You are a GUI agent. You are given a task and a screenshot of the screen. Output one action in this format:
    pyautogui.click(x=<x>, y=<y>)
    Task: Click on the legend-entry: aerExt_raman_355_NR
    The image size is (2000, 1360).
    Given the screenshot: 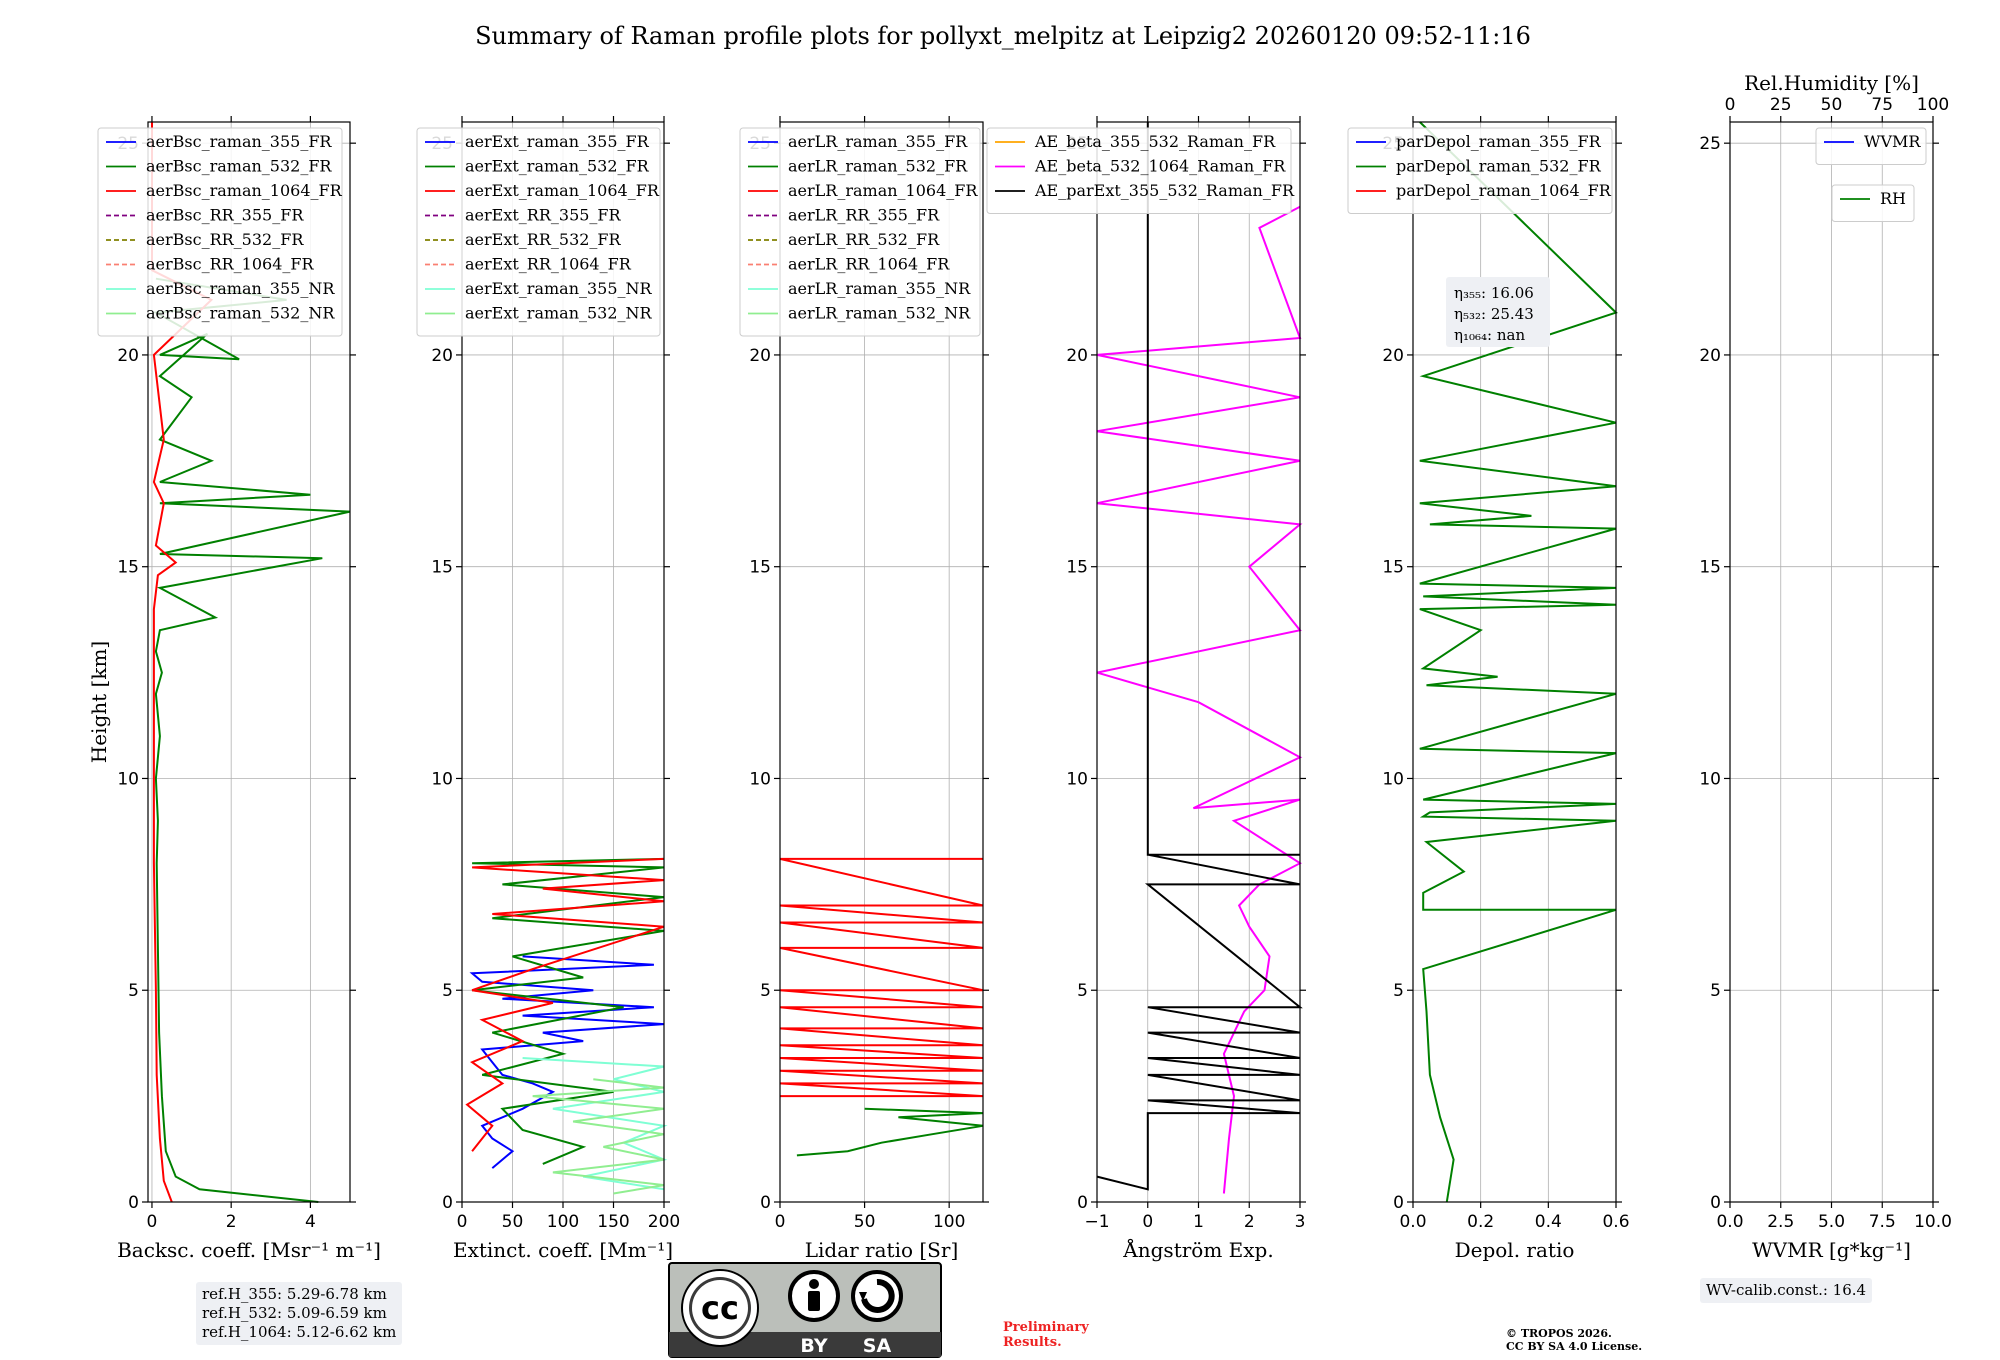 What is the action you would take?
    pyautogui.click(x=559, y=288)
    